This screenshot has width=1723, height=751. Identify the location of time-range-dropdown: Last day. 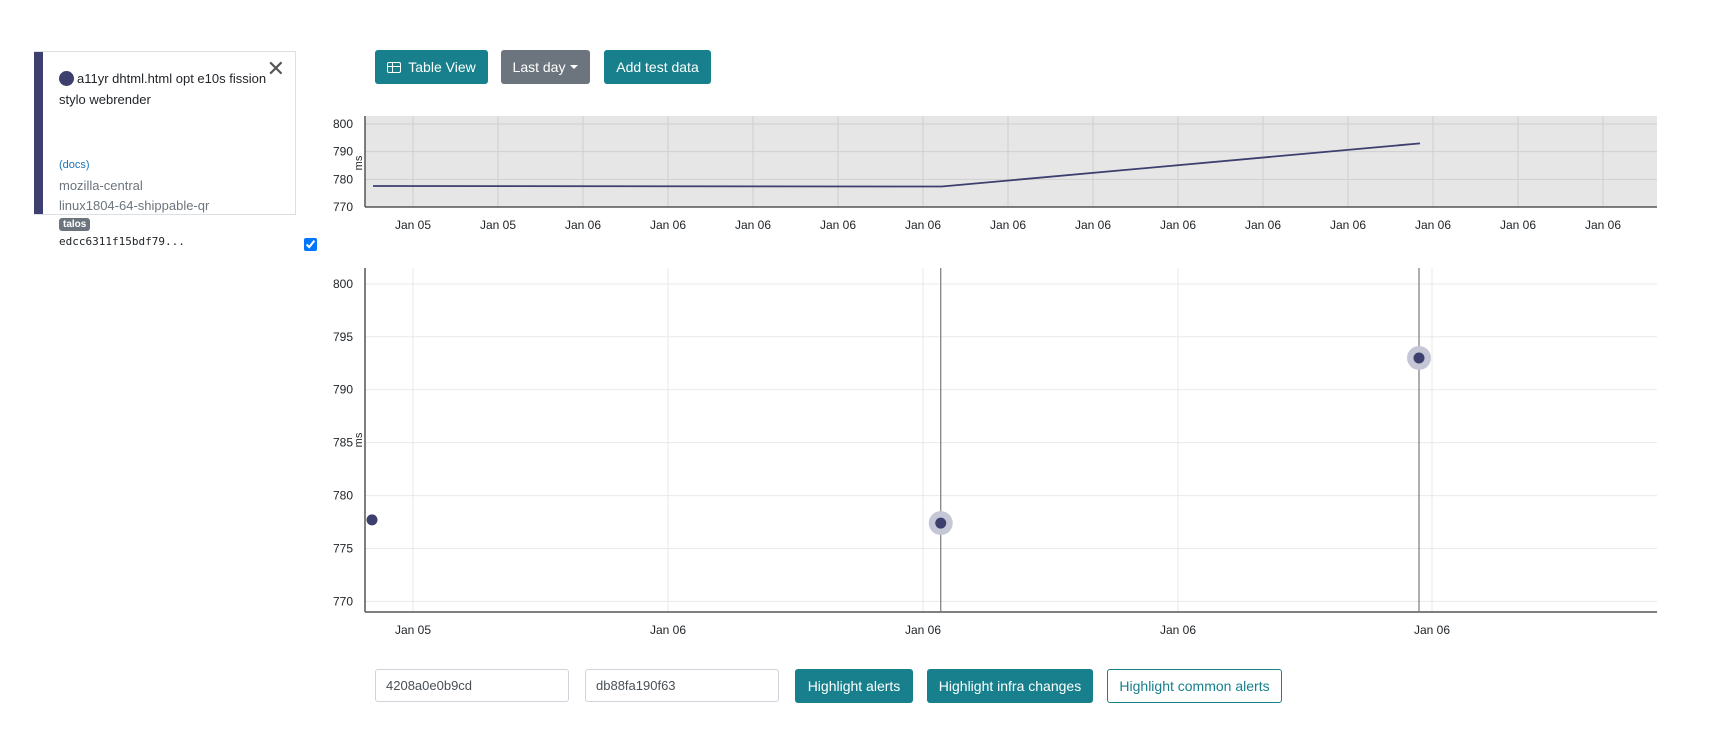
(545, 67).